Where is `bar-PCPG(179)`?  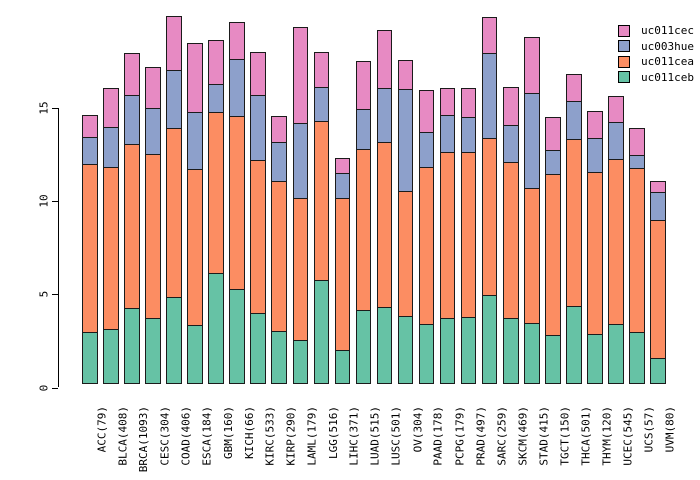 bar-PCPG(179) is located at coordinates (447, 237).